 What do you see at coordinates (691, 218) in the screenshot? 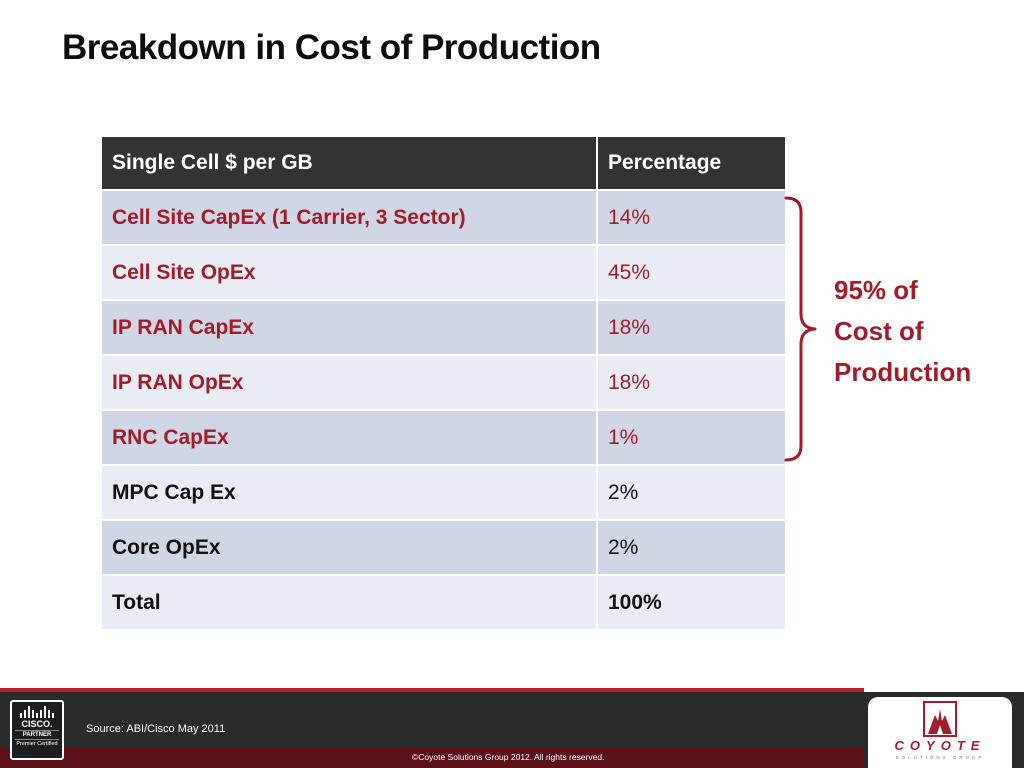
I see `row-percentage: 14%` at bounding box center [691, 218].